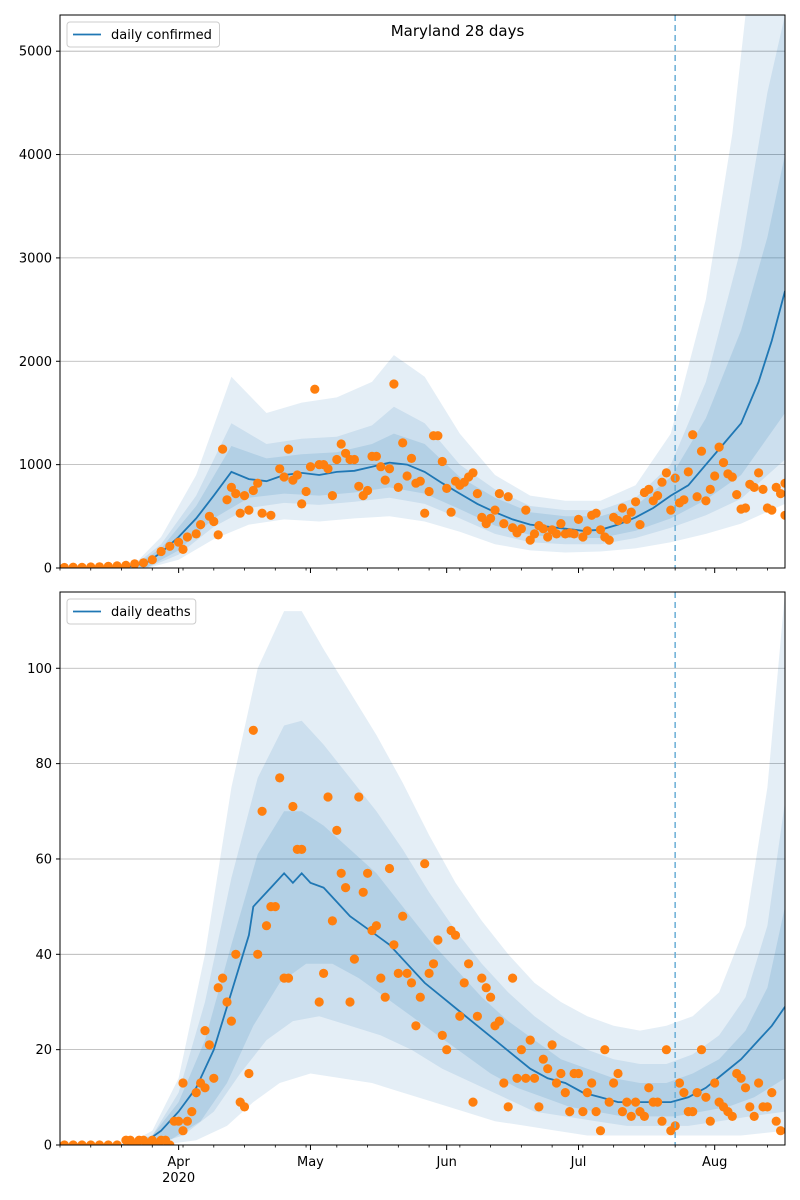 This screenshot has width=800, height=1200. Describe the element at coordinates (178, 1178) in the screenshot. I see `x-year-label: 2020` at that location.